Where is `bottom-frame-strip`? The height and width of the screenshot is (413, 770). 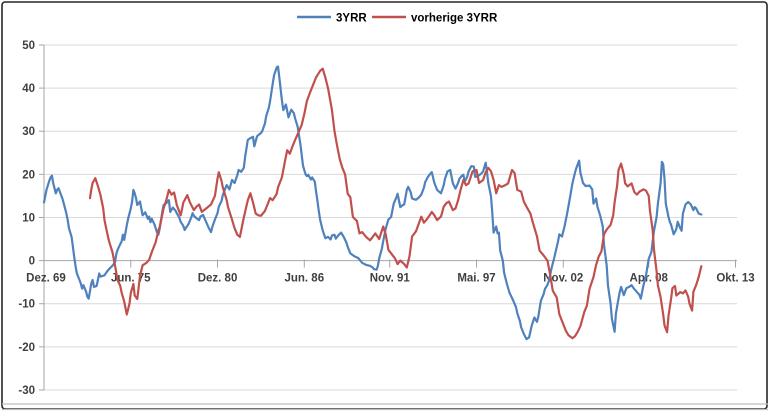 bottom-frame-strip is located at coordinates (385, 407).